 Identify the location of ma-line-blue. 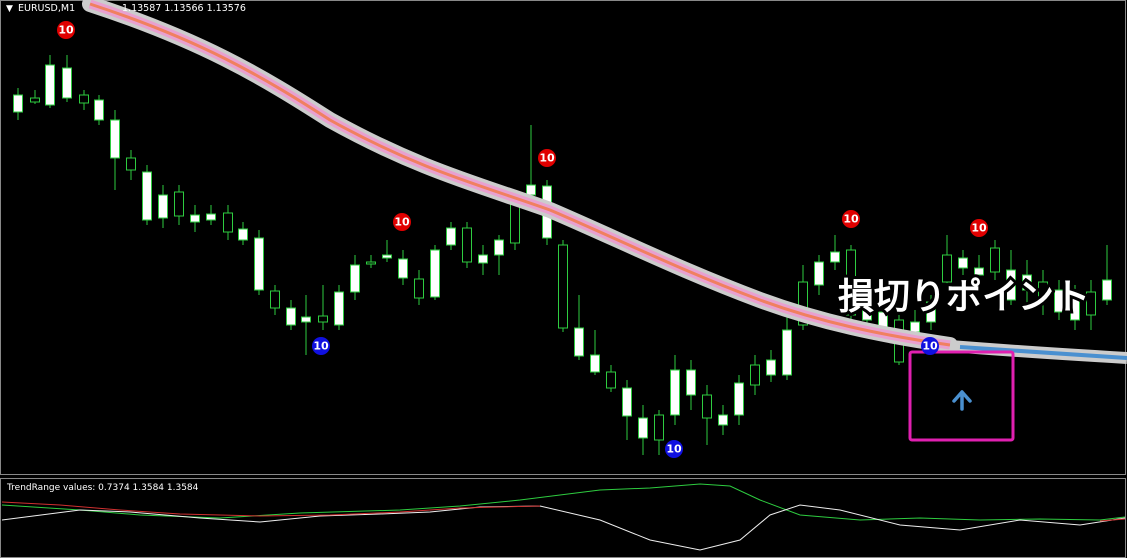
(1043, 352).